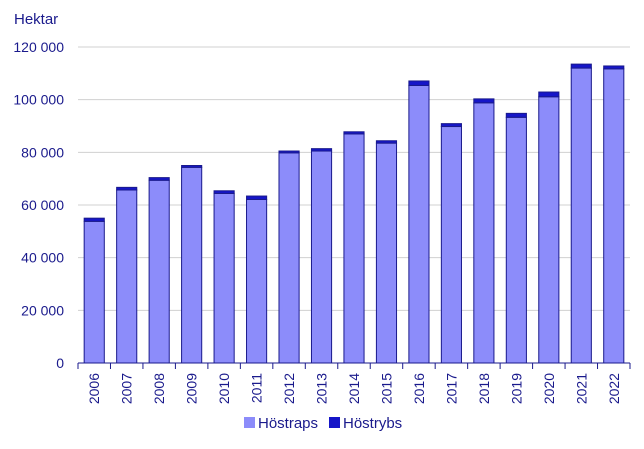 This screenshot has width=644, height=449. What do you see at coordinates (516, 388) in the screenshot?
I see `x-tick-label: 2019` at bounding box center [516, 388].